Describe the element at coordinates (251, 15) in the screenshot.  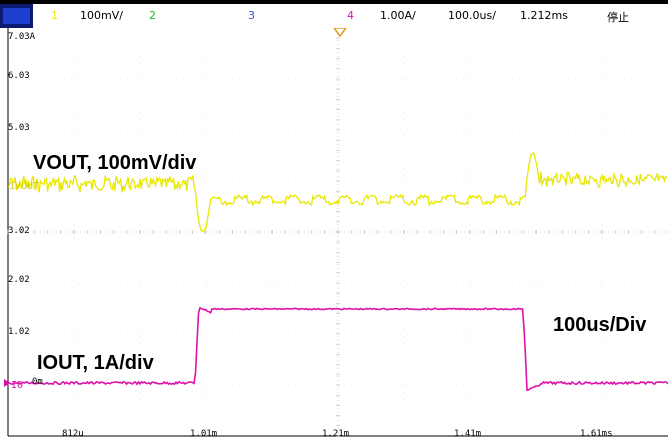
I see `ch3-number: 3` at that location.